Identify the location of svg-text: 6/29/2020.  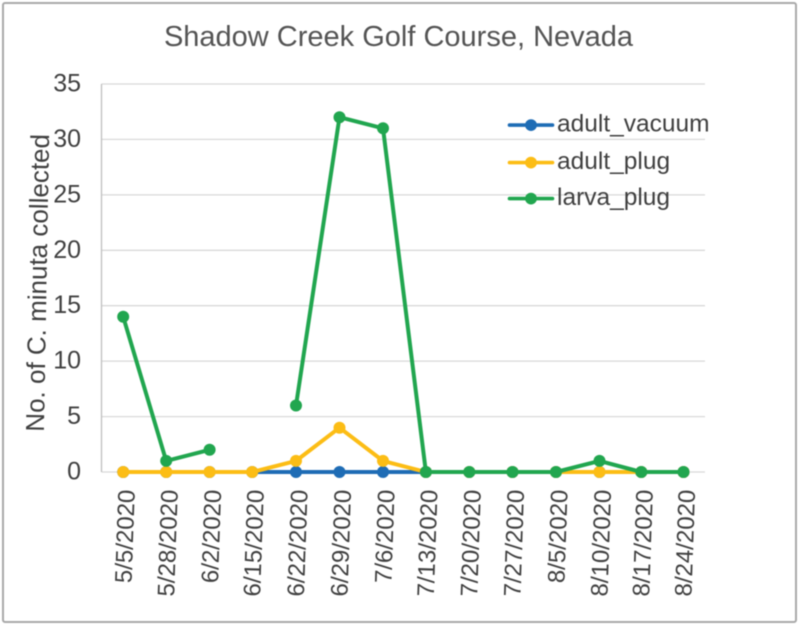
(341, 543).